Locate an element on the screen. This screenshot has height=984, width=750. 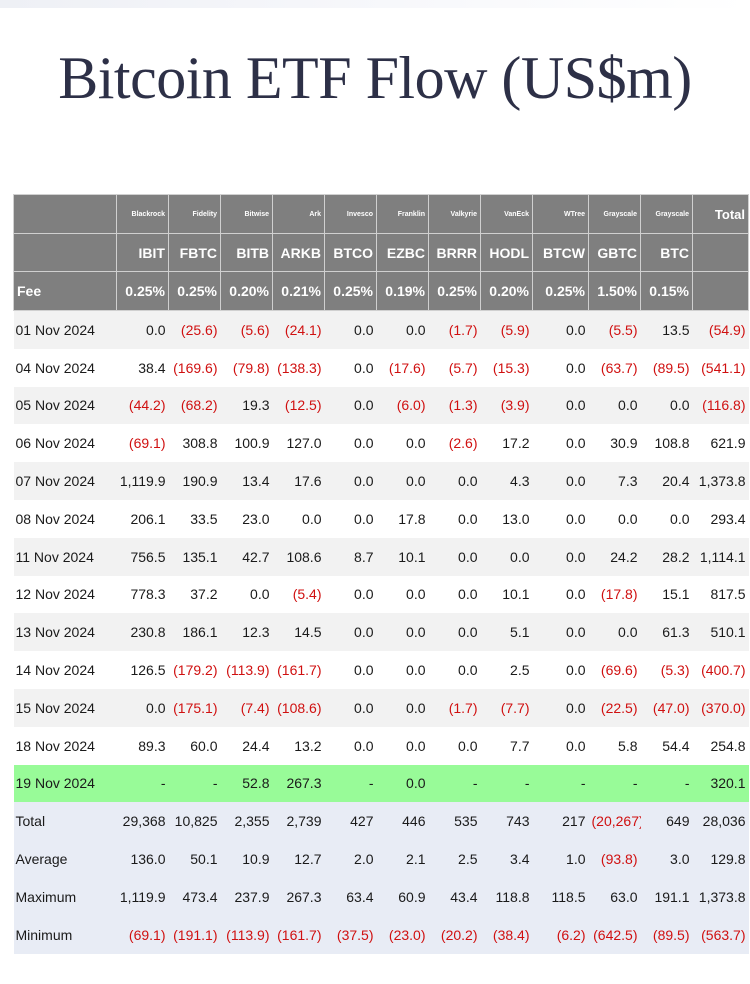
stat-value-cell: (20.2) is located at coordinates (454, 934).